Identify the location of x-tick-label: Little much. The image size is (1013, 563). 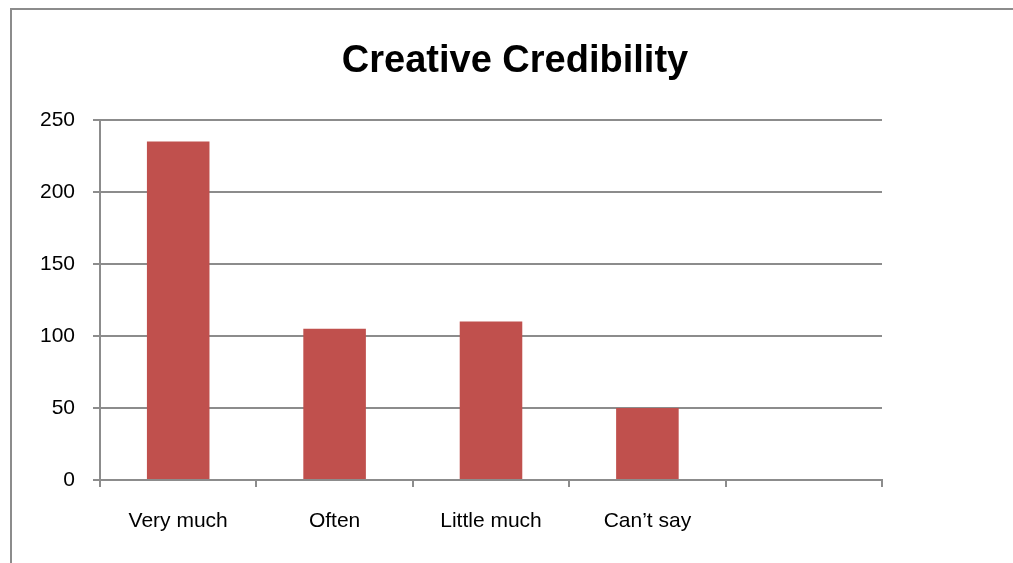
(491, 520).